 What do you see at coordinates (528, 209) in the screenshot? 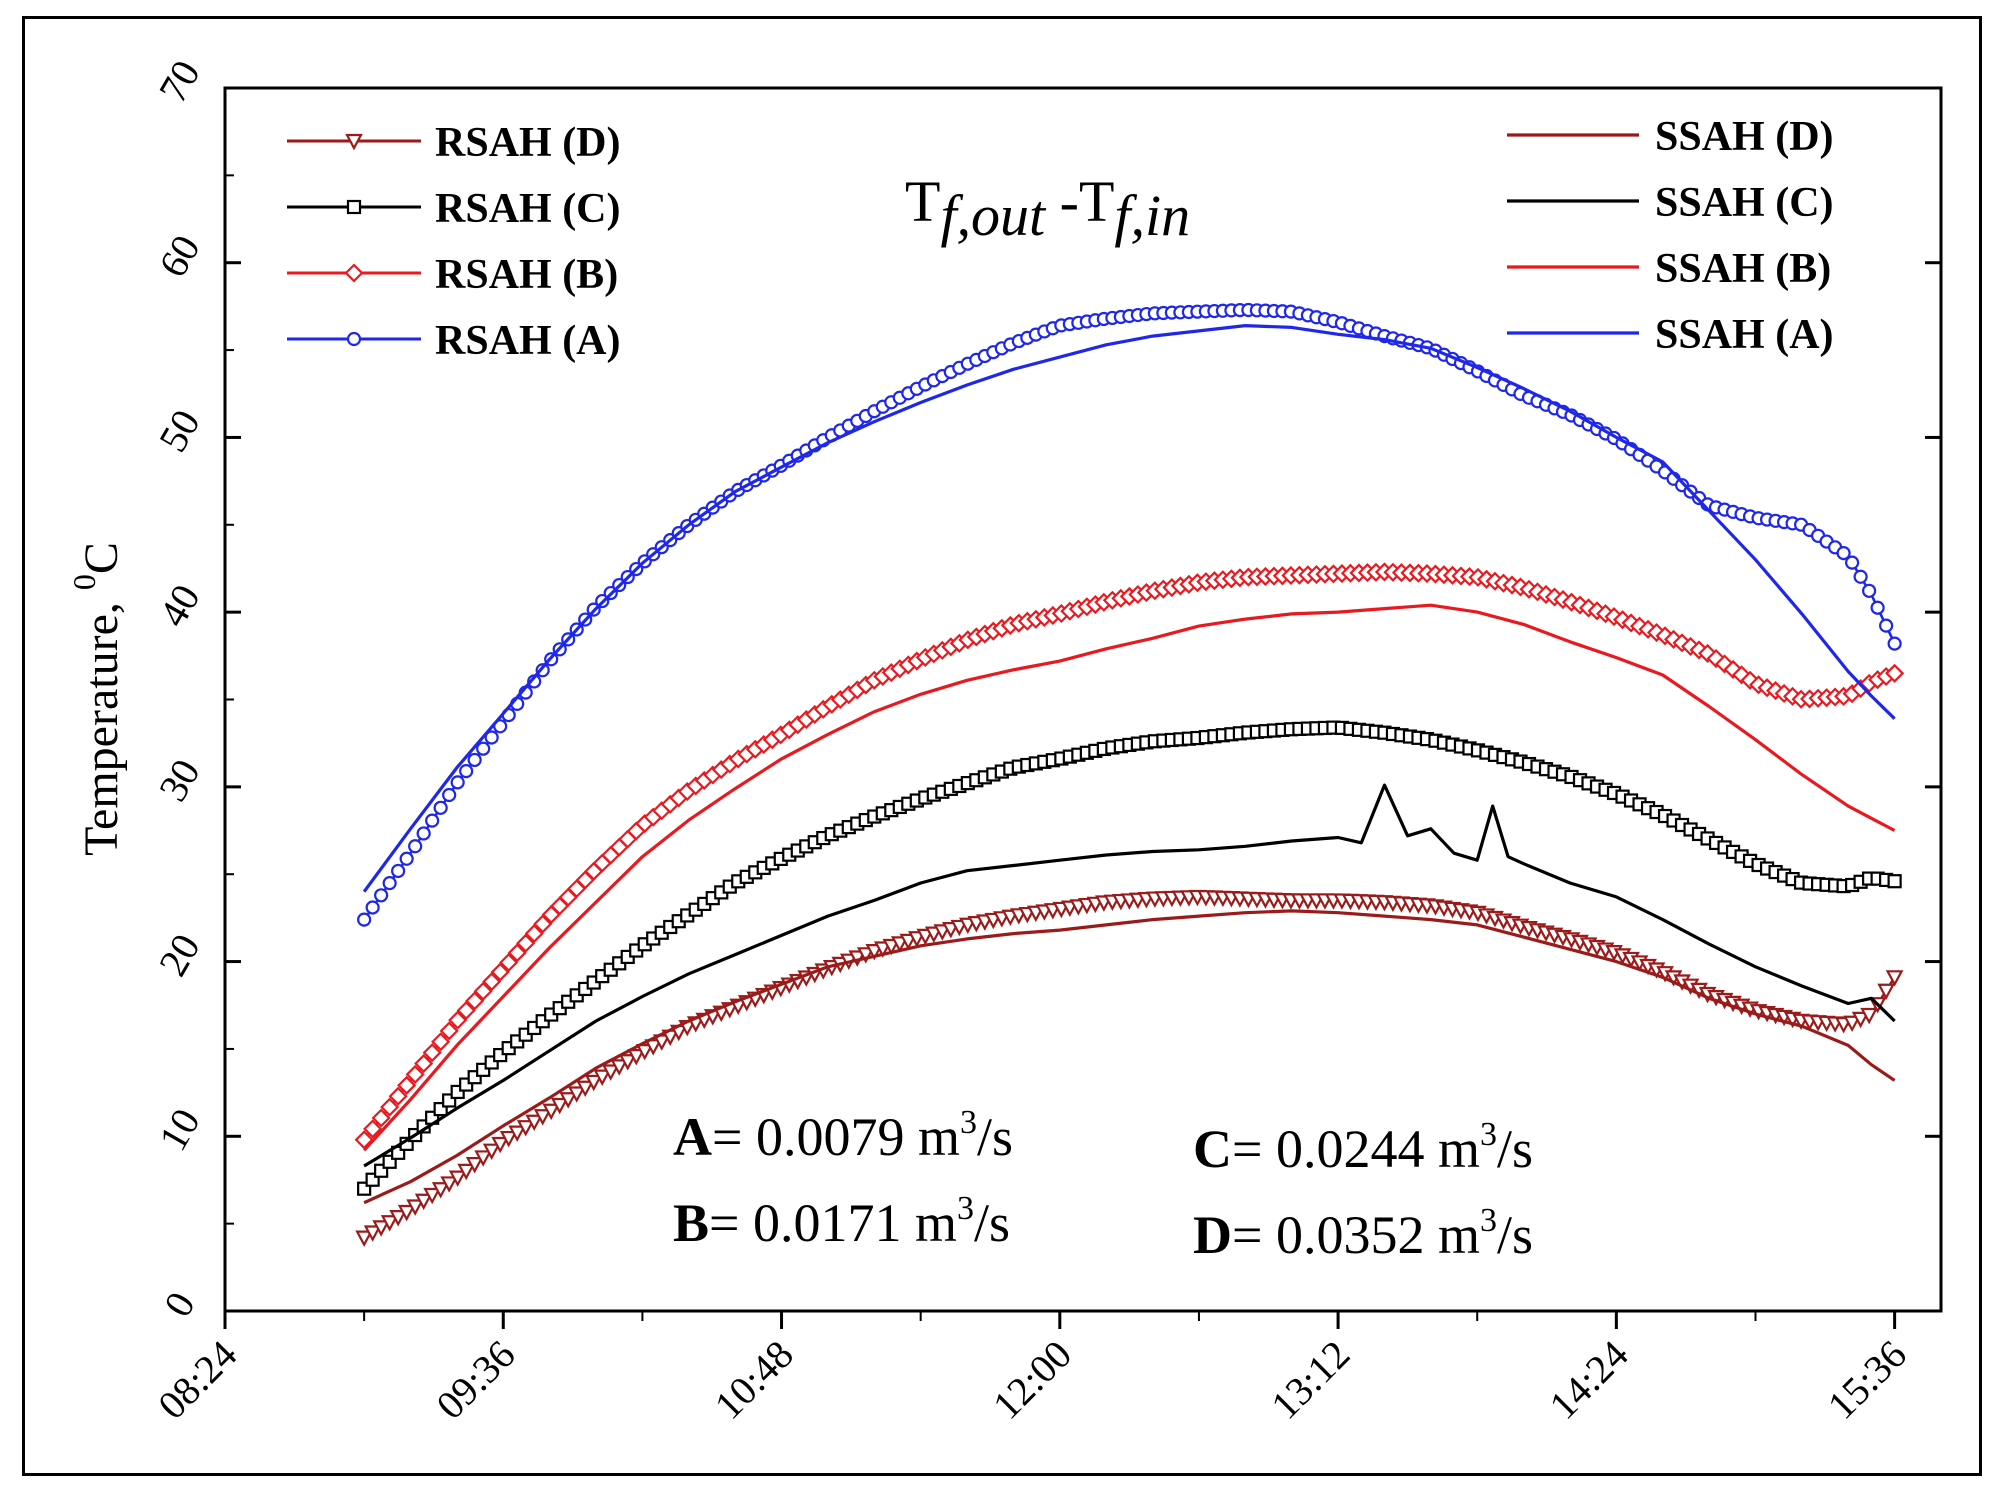
I see `legend-label: RSAH (C)` at bounding box center [528, 209].